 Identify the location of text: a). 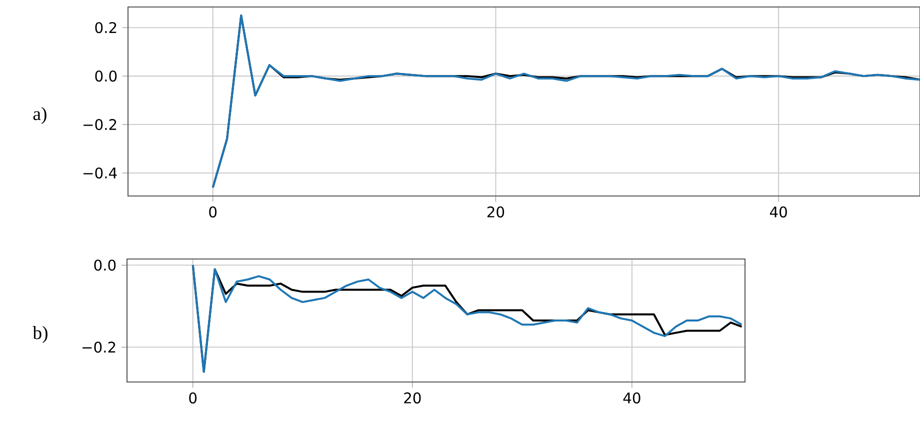
(39, 115).